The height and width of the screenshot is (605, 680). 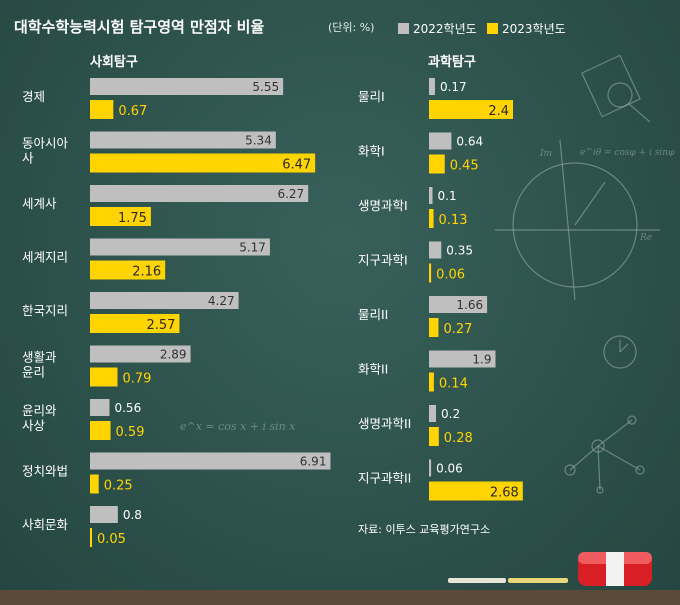 I want to click on category-label-science: 물리I, so click(x=371, y=96).